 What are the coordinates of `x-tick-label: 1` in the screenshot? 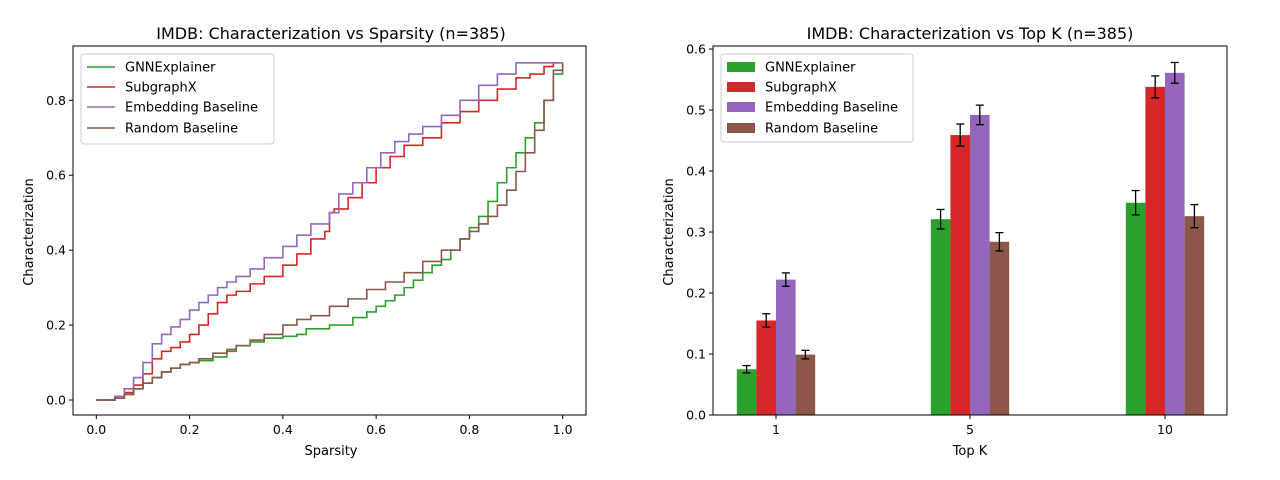 It's located at (776, 429).